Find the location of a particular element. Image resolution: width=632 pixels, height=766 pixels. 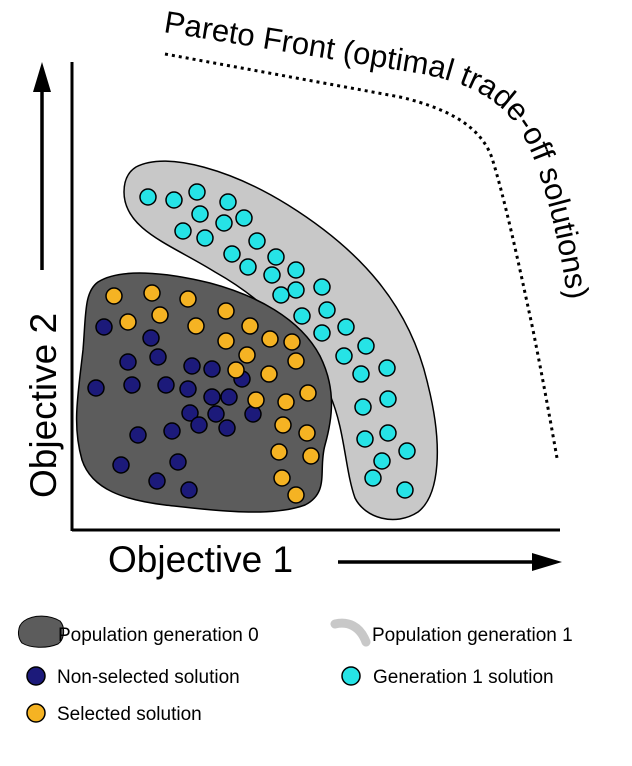

x-axis-label: Objective 1 is located at coordinates (200, 559).